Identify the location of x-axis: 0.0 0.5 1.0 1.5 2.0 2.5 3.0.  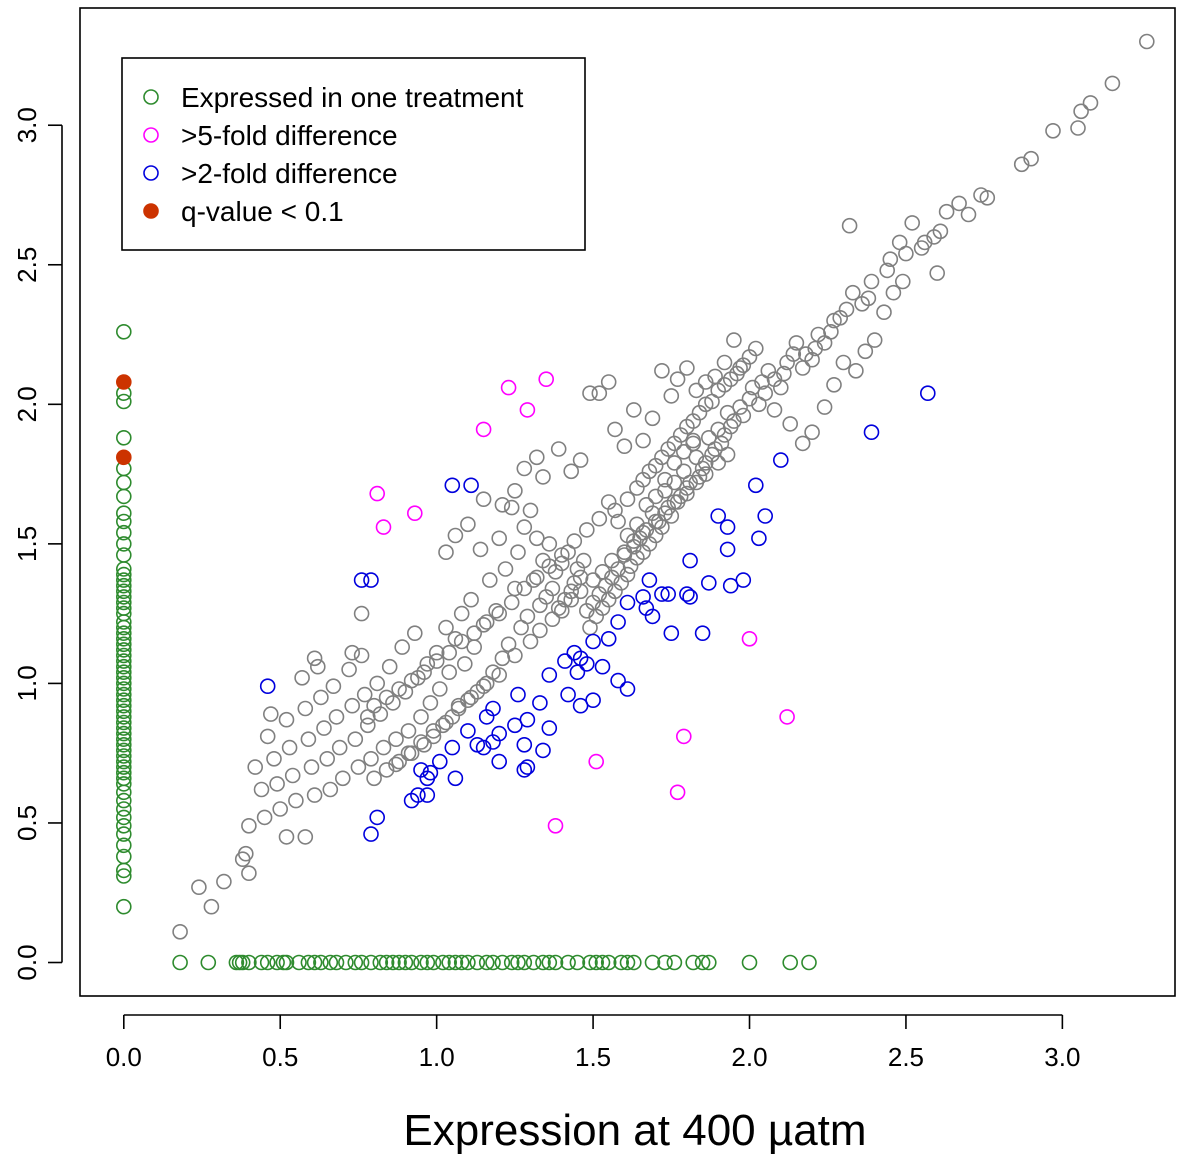
(593, 1043).